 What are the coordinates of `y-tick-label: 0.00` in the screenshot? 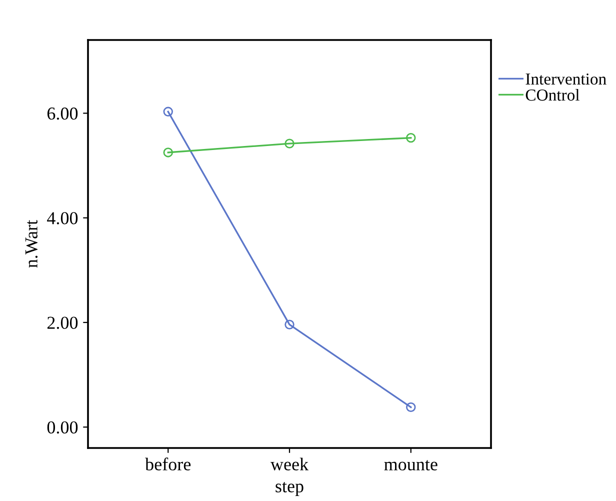 It's located at (62, 427).